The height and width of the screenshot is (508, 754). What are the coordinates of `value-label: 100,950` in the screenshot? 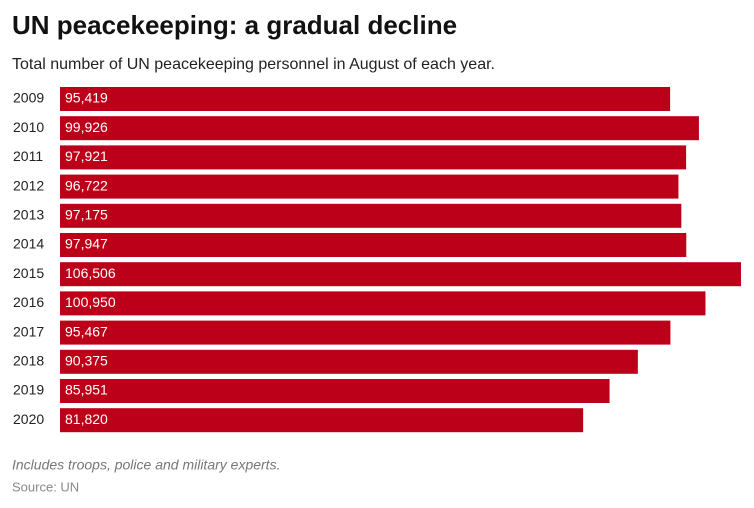 It's located at (90, 302).